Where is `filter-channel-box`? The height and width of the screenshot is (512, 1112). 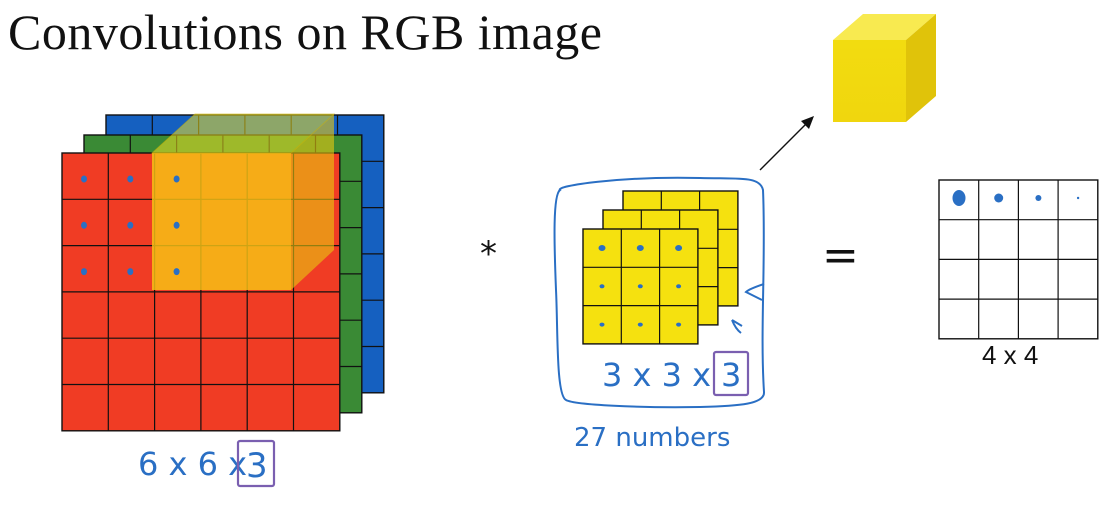 filter-channel-box is located at coordinates (731, 373).